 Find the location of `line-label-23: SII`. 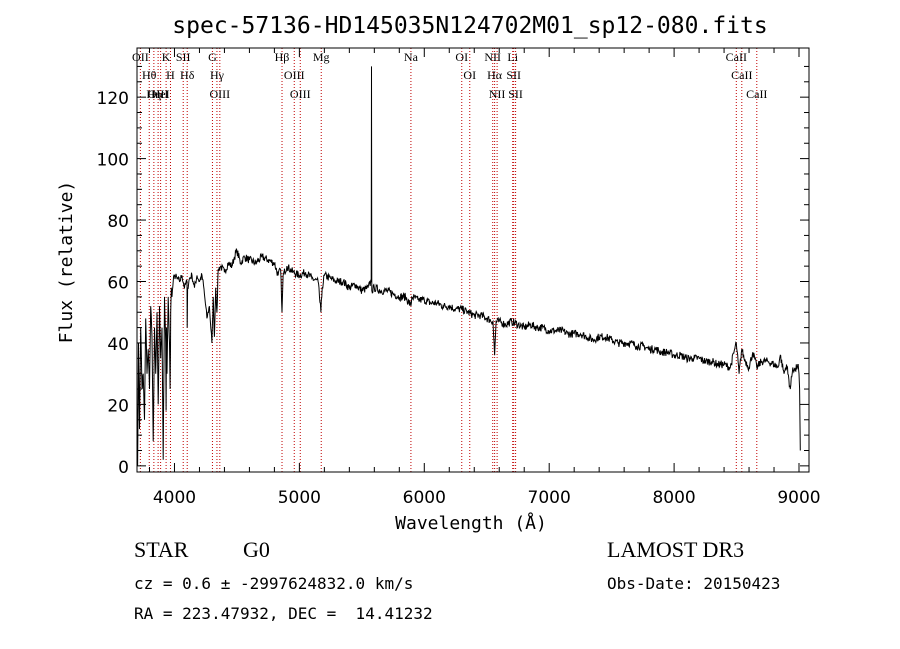

line-label-23: SII is located at coordinates (513, 75).